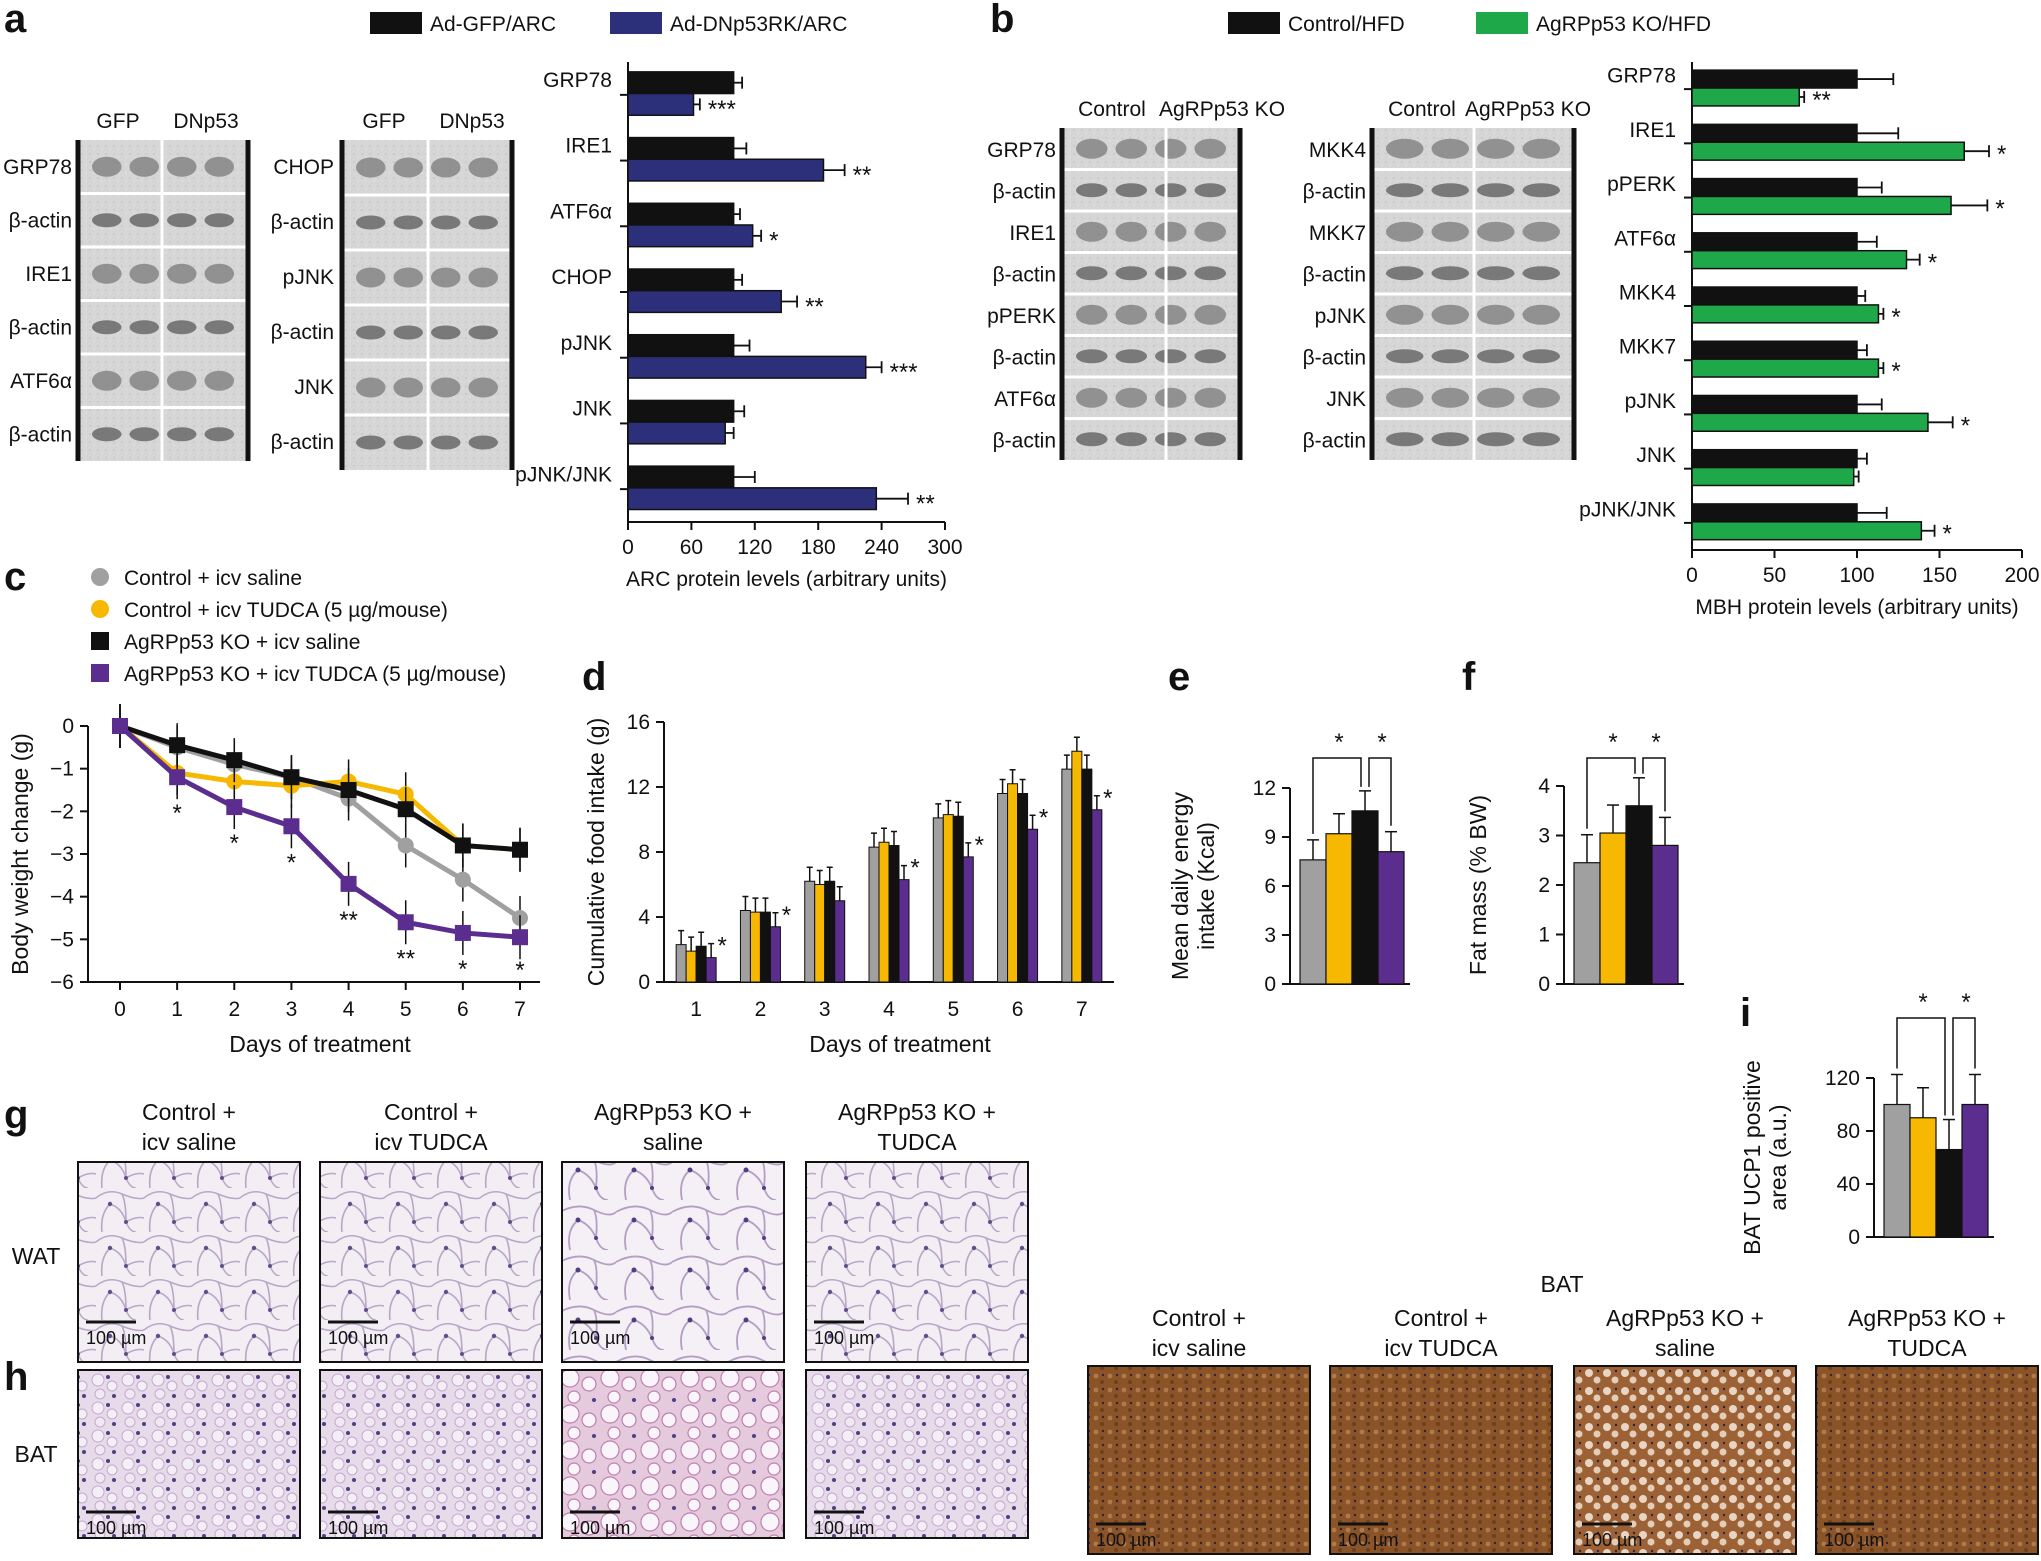  What do you see at coordinates (844, 1528) in the screenshot?
I see `bat-scale-label: 100 µm` at bounding box center [844, 1528].